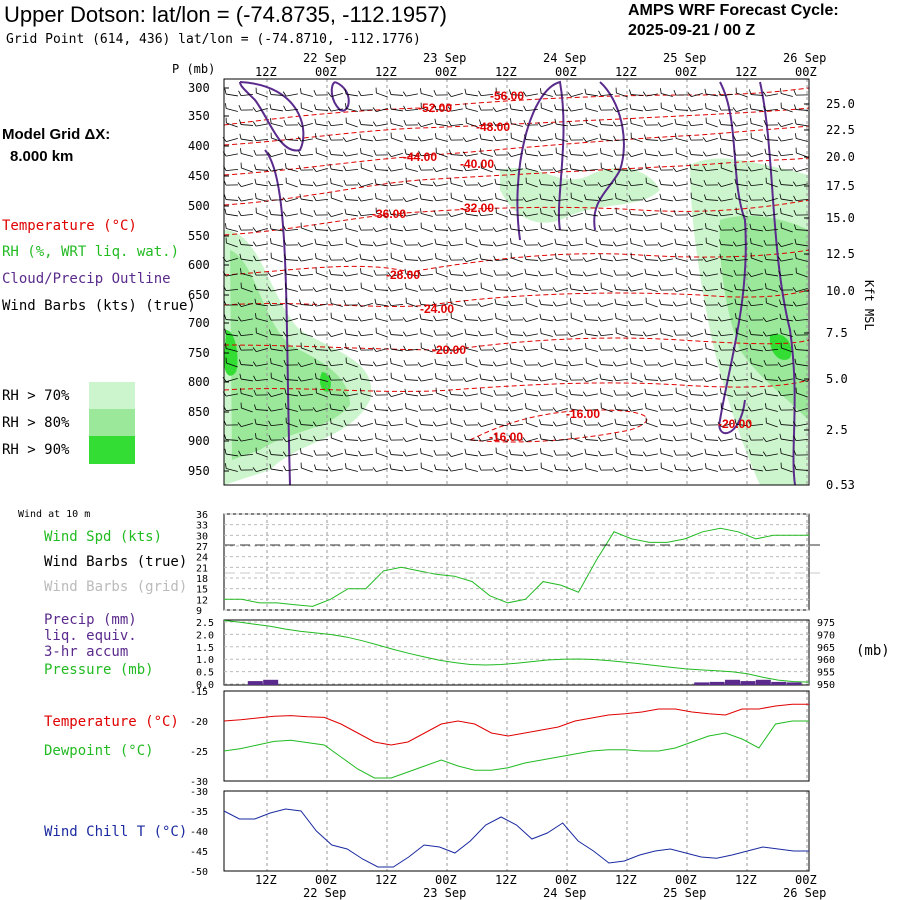  Describe the element at coordinates (840, 104) in the screenshot. I see `height-tick-label: 25.0` at that location.